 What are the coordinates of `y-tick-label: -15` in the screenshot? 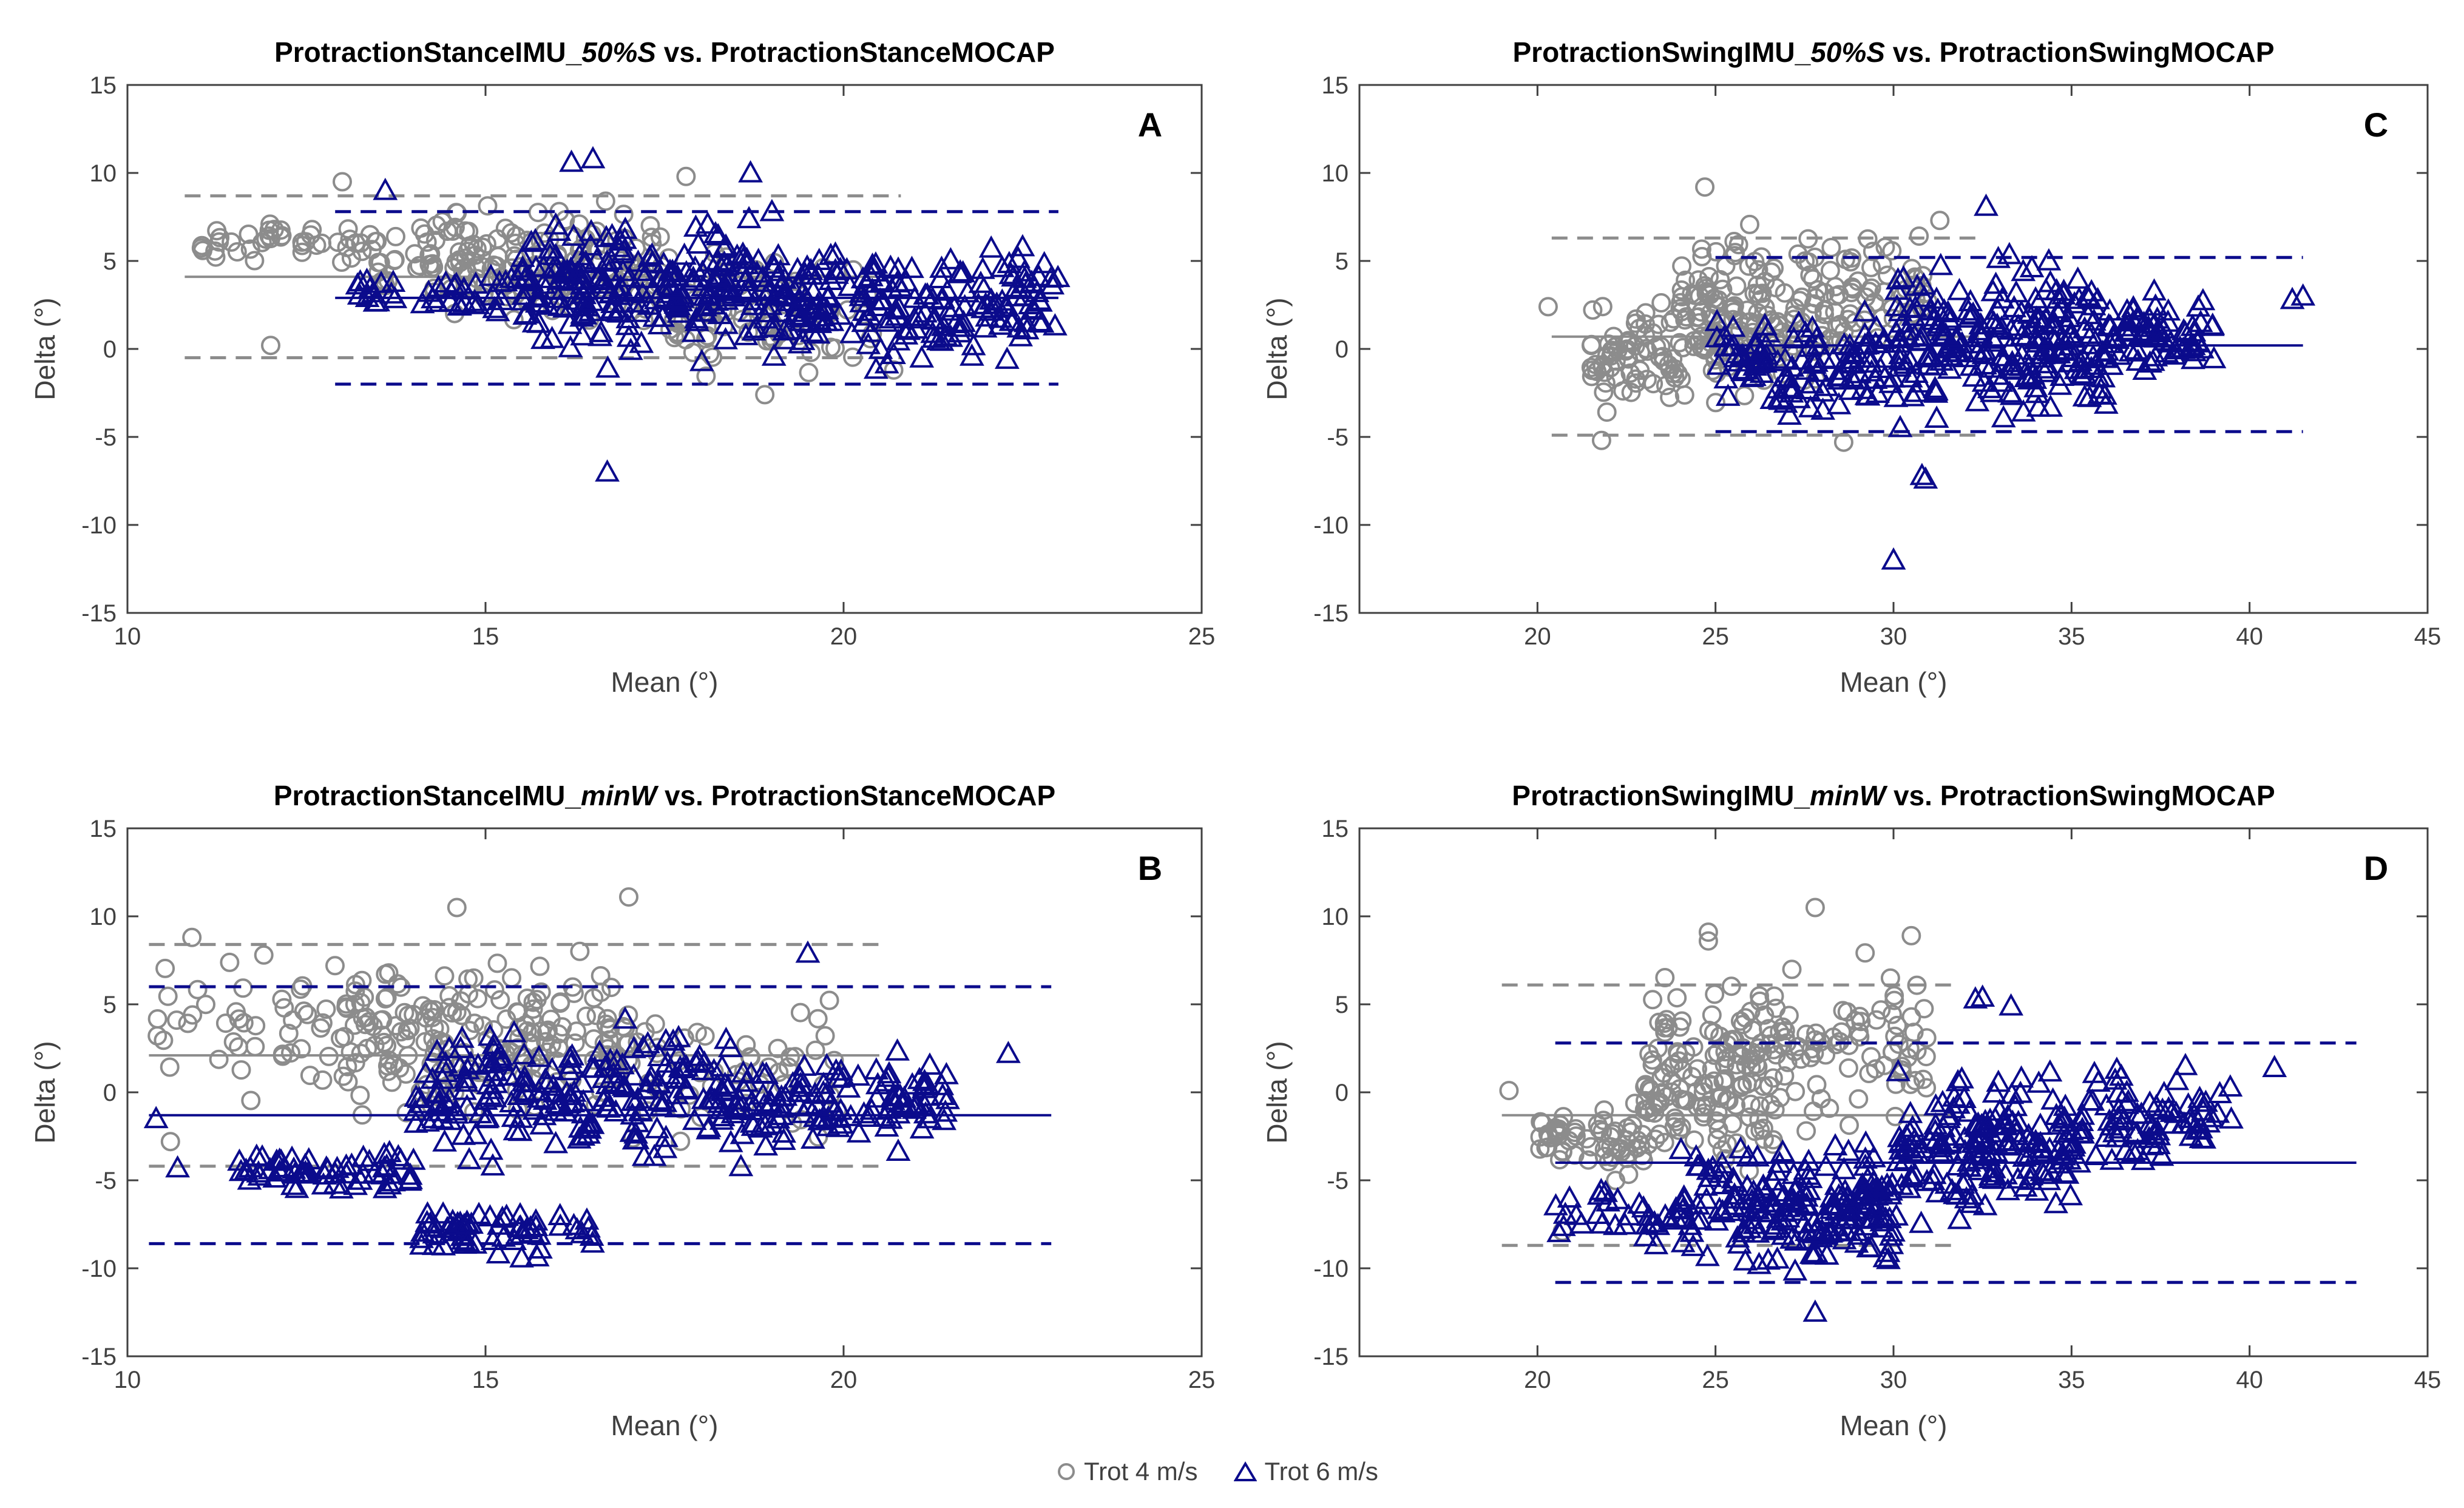 It's located at (1331, 613).